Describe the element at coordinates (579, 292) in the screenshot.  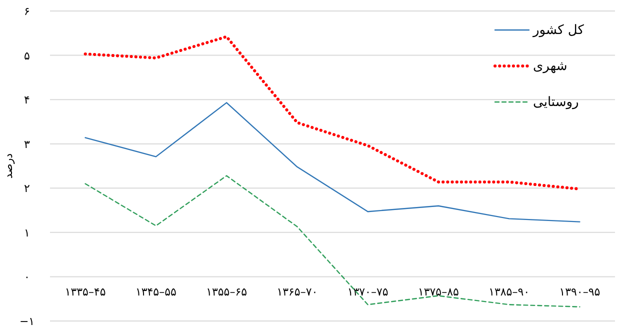
I see `x-tick-label: ۱۳۹۰–۹۵` at that location.